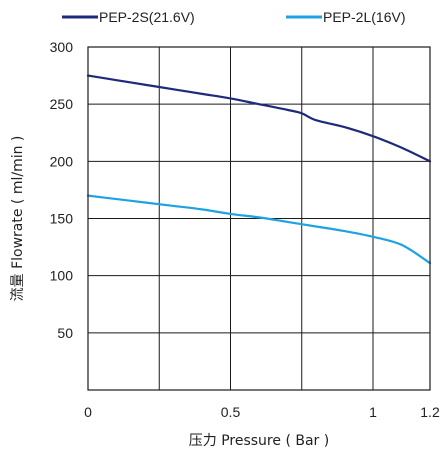 This screenshot has height=452, width=446. I want to click on legend-label-1: PEP-2S(21.6V), so click(147, 17).